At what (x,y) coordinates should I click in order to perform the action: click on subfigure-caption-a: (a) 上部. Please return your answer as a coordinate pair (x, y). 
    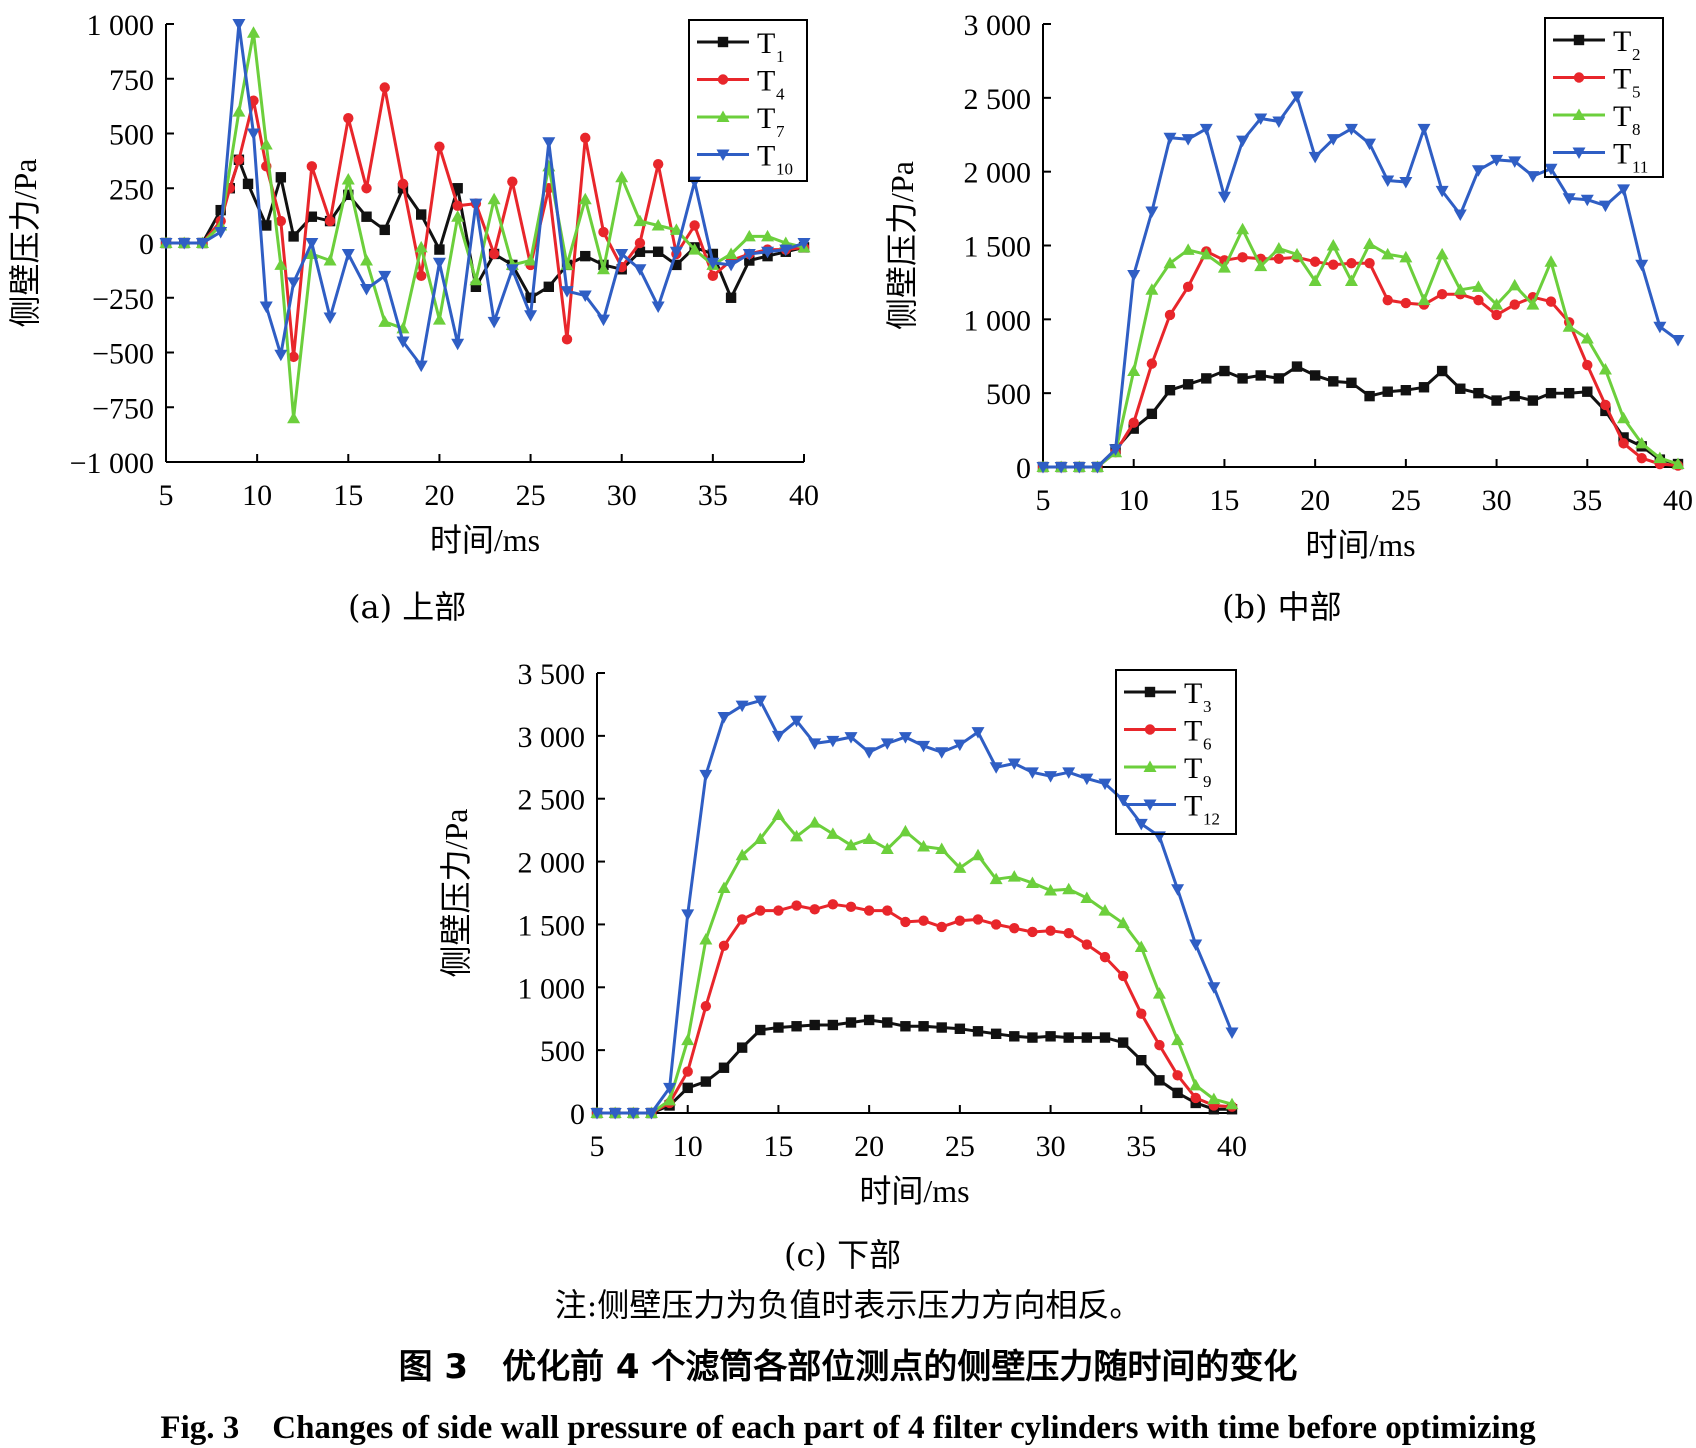
    Looking at the image, I should click on (407, 607).